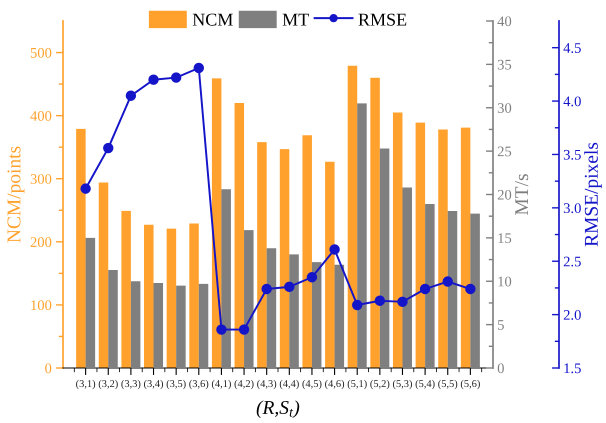 Image resolution: width=606 pixels, height=423 pixels. What do you see at coordinates (266, 385) in the screenshot?
I see `x-tick-label: (4,3)` at bounding box center [266, 385].